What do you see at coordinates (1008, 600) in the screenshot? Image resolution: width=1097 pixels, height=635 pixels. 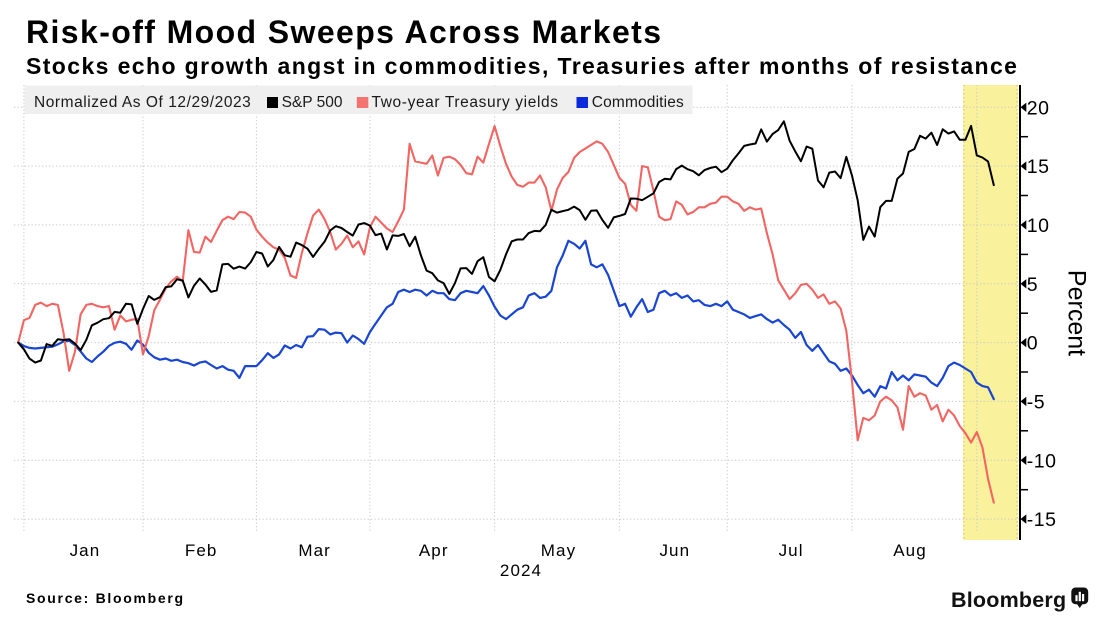 I see `svg-text: Bloomberg` at bounding box center [1008, 600].